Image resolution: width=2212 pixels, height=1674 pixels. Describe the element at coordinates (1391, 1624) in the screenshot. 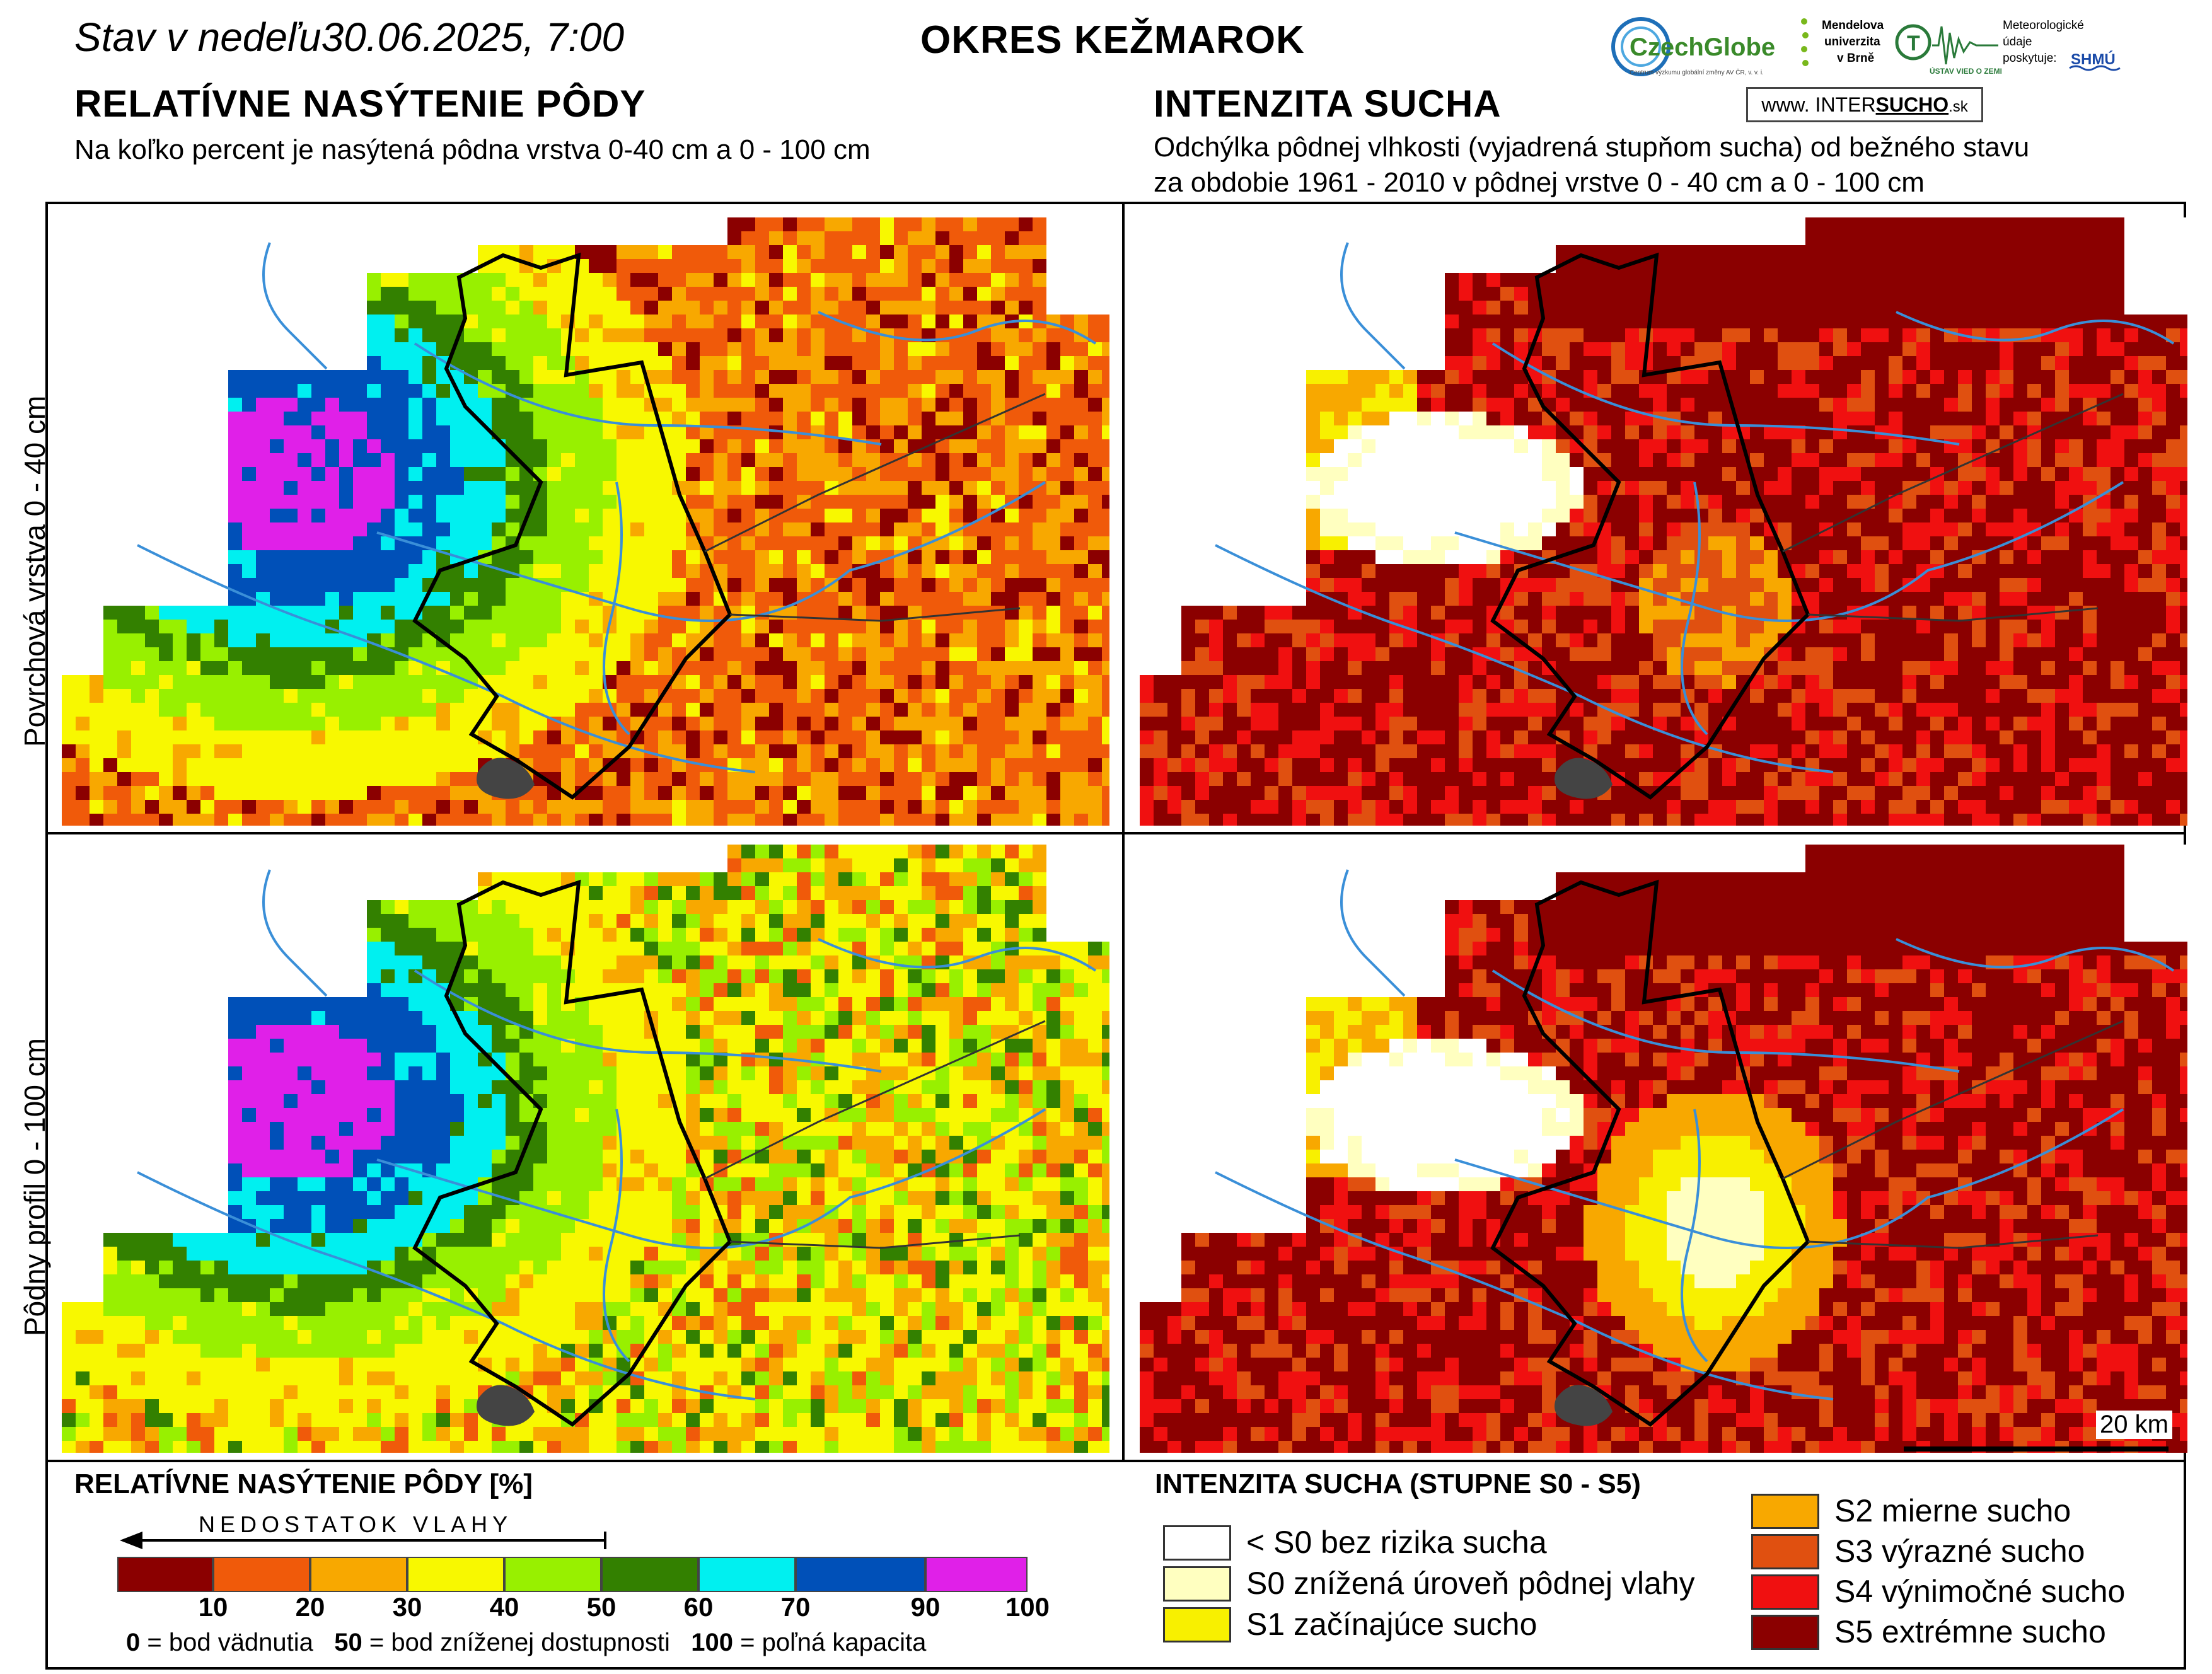

I see `legend-drought-label: S1 začínajúce sucho` at that location.